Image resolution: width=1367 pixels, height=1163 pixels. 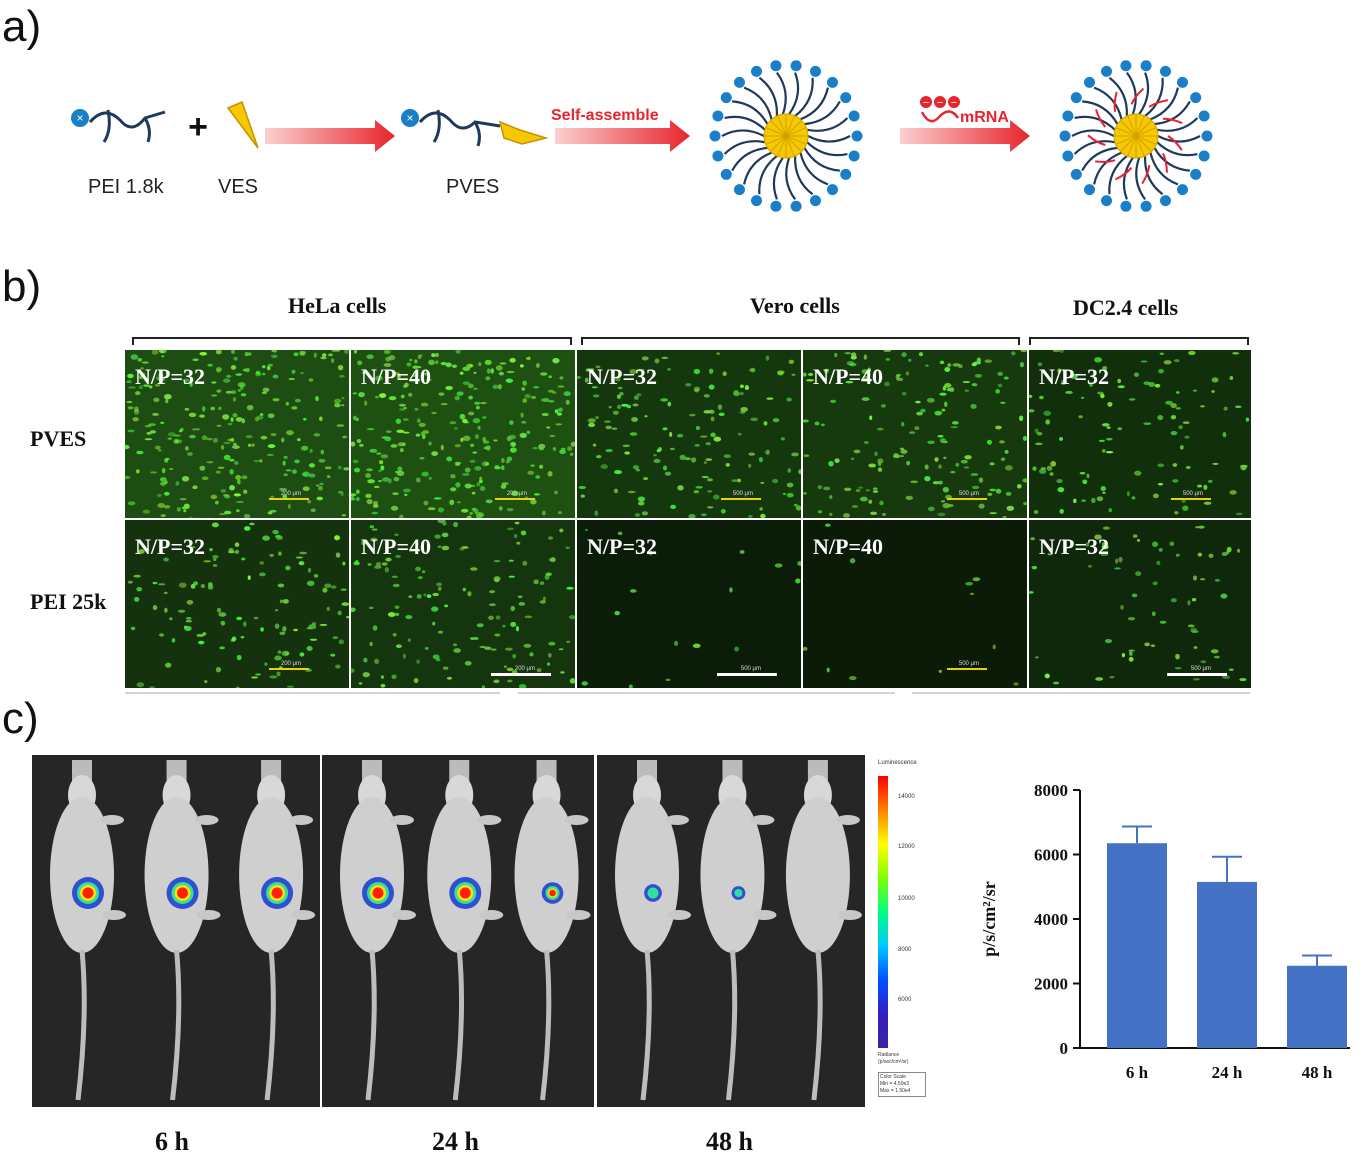 What do you see at coordinates (605, 115) in the screenshot?
I see `self-assemble-label: Self-assemble` at bounding box center [605, 115].